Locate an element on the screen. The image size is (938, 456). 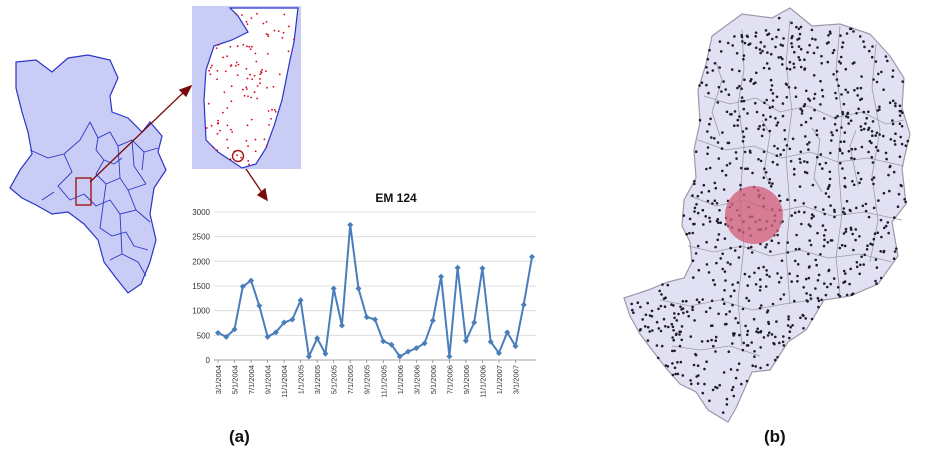
x-tick-label: 5/1/2006 is located at coordinates (433, 379).